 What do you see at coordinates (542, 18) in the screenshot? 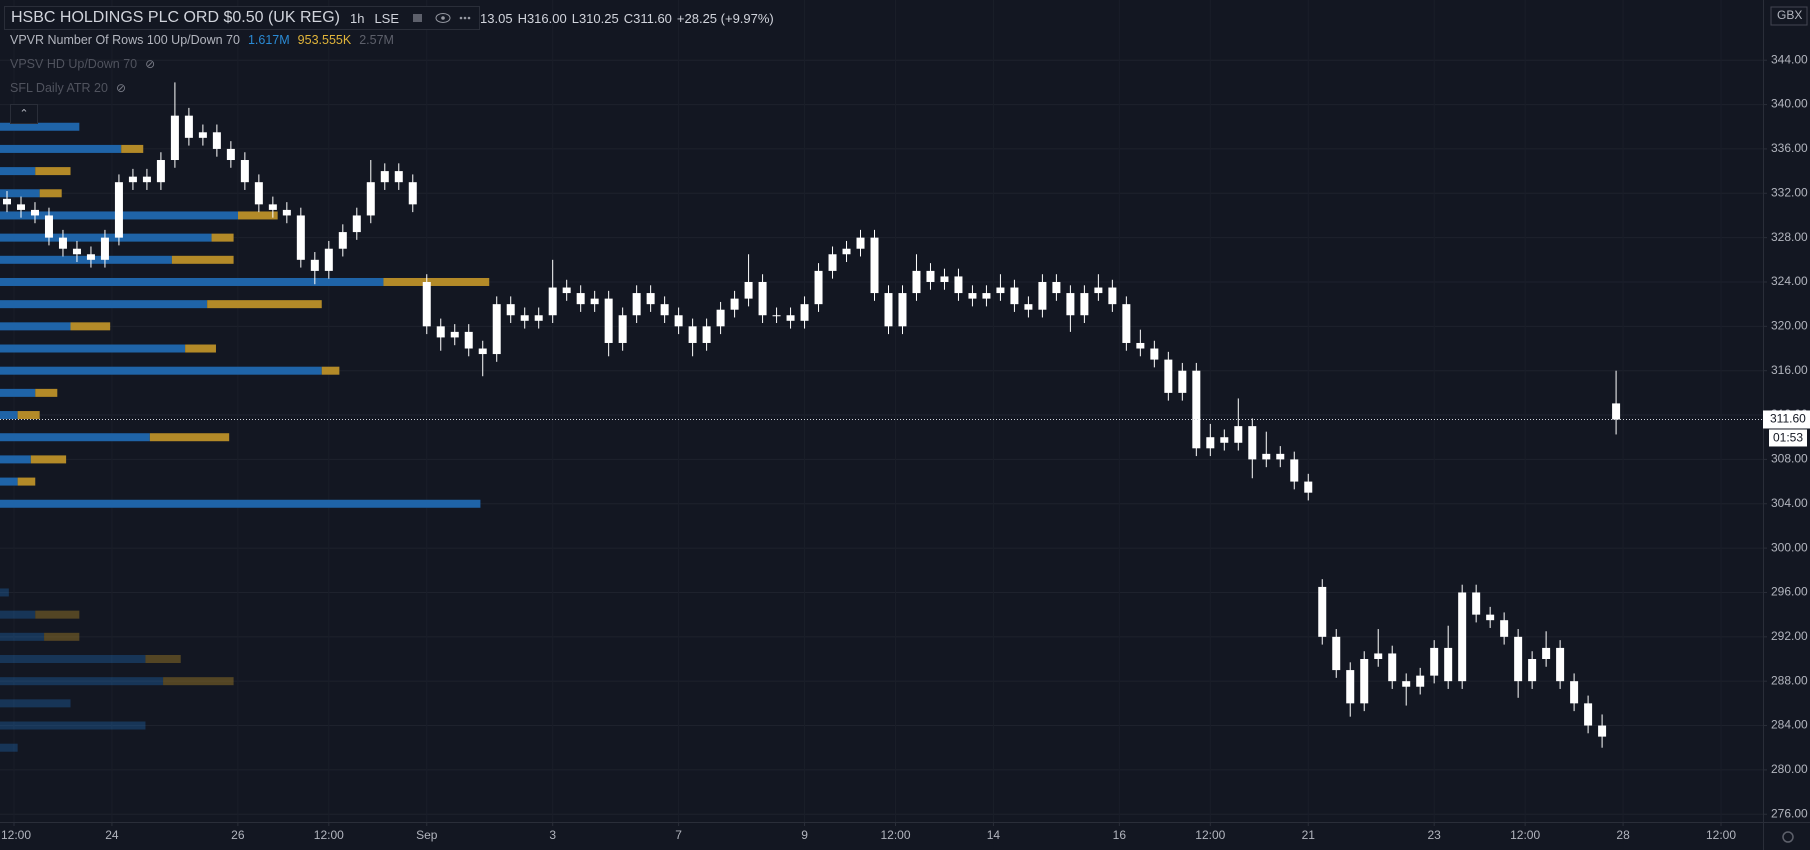
I see `ohlc-high: H316.00` at bounding box center [542, 18].